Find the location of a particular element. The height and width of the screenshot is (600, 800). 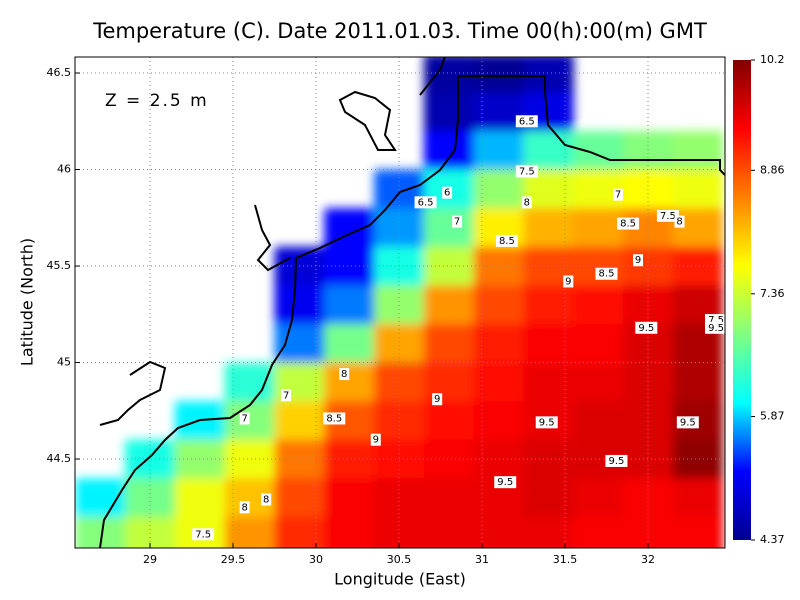

contour-label: 6 is located at coordinates (447, 193).